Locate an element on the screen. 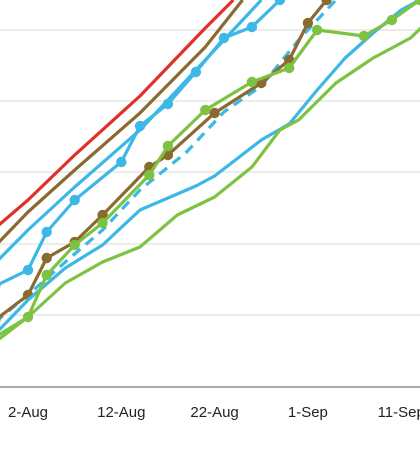  x-tick-label: 1-Sep is located at coordinates (308, 412).